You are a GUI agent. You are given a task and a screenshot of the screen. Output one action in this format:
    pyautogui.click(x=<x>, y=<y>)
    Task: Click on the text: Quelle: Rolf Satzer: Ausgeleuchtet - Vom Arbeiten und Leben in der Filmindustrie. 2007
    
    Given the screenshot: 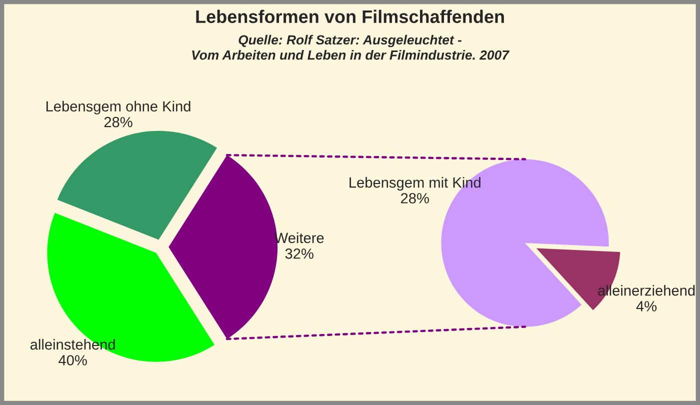 What is the action you would take?
    pyautogui.click(x=351, y=47)
    